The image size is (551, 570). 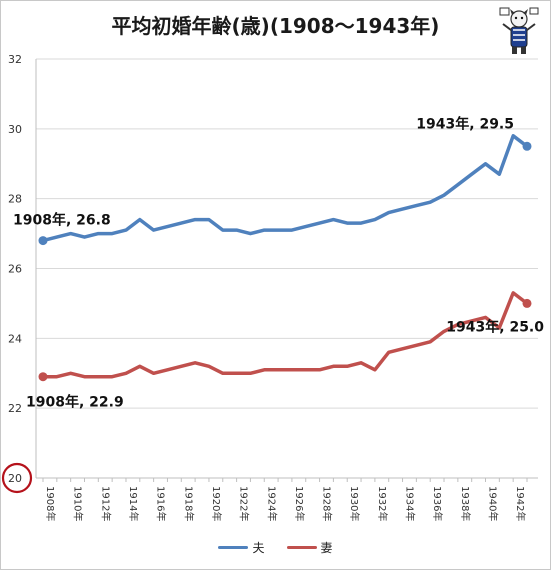 What do you see at coordinates (105, 503) in the screenshot?
I see `x-tick-label-1912: 1912年` at bounding box center [105, 503].